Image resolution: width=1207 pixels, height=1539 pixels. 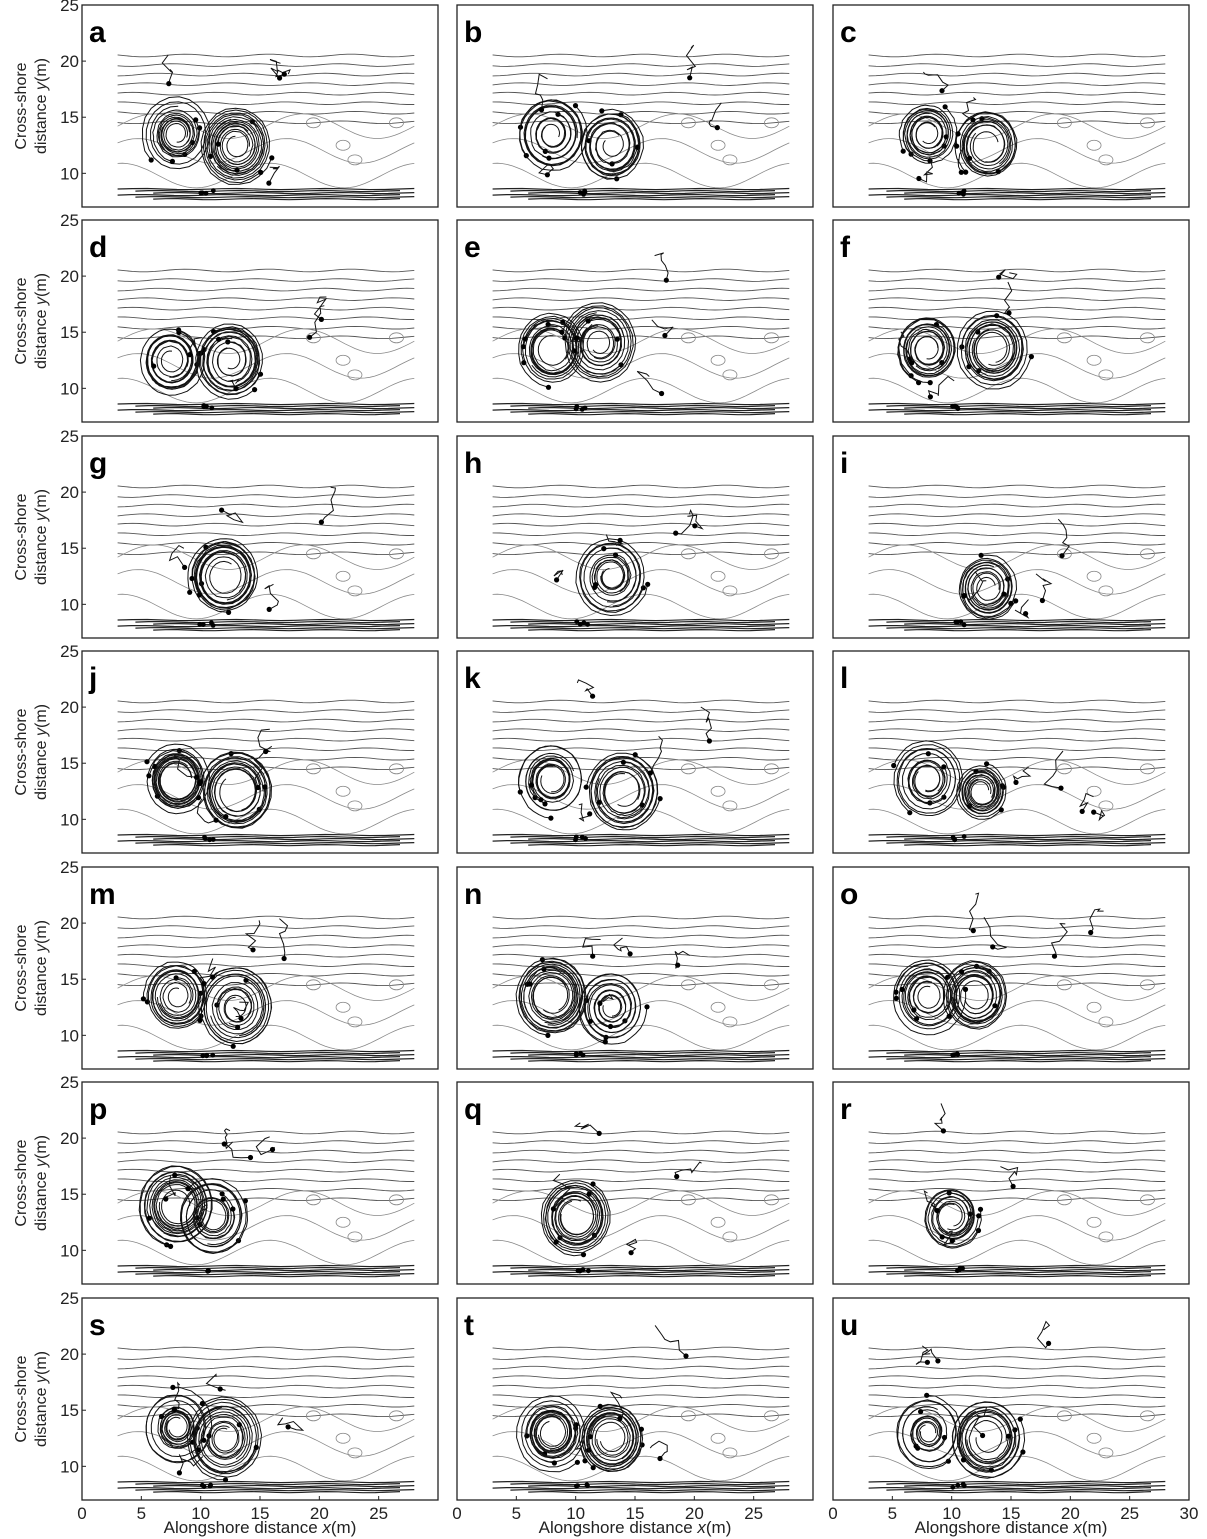 I want to click on x-tick-label: 5, so click(x=141, y=1513).